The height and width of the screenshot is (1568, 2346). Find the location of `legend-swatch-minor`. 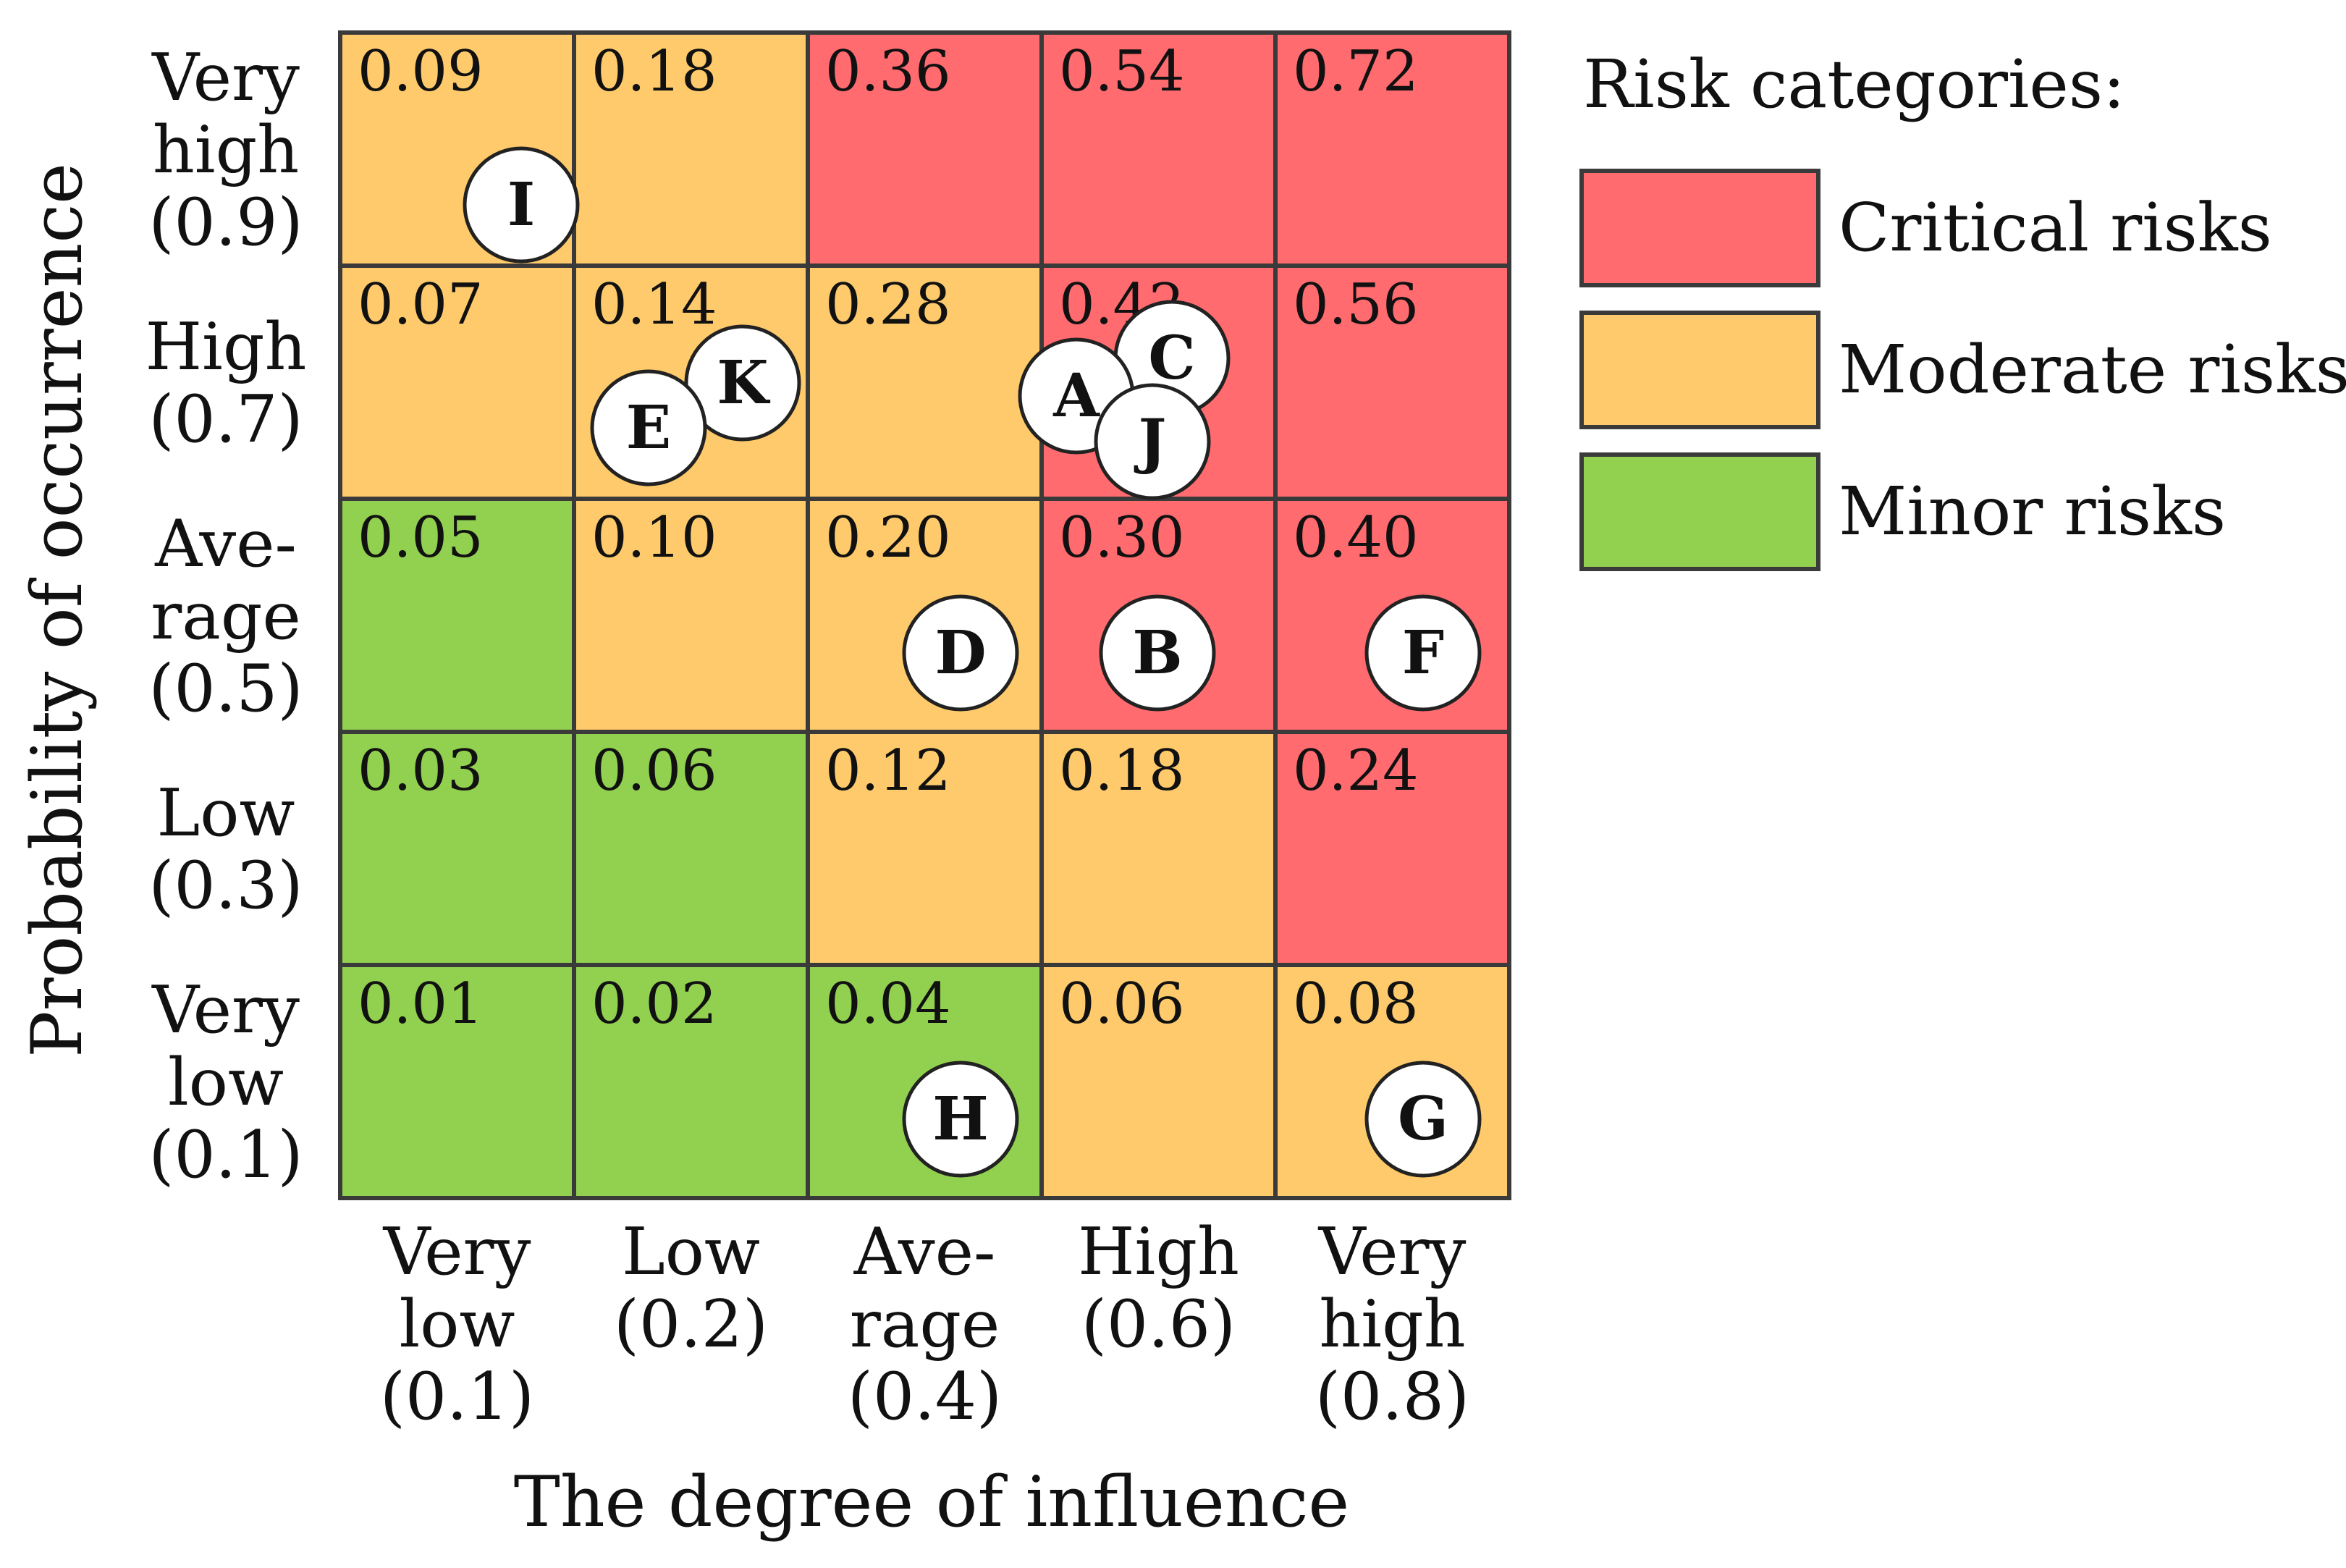

legend-swatch-minor is located at coordinates (1700, 511).